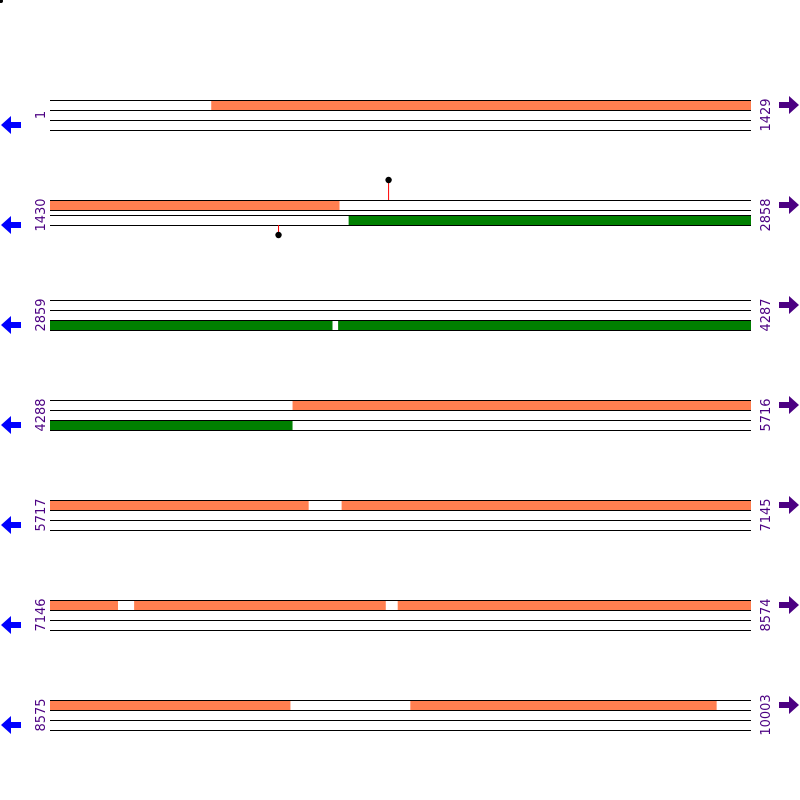 This screenshot has width=800, height=800. Describe the element at coordinates (41, 714) in the screenshot. I see `row-start-label: 8575` at that location.